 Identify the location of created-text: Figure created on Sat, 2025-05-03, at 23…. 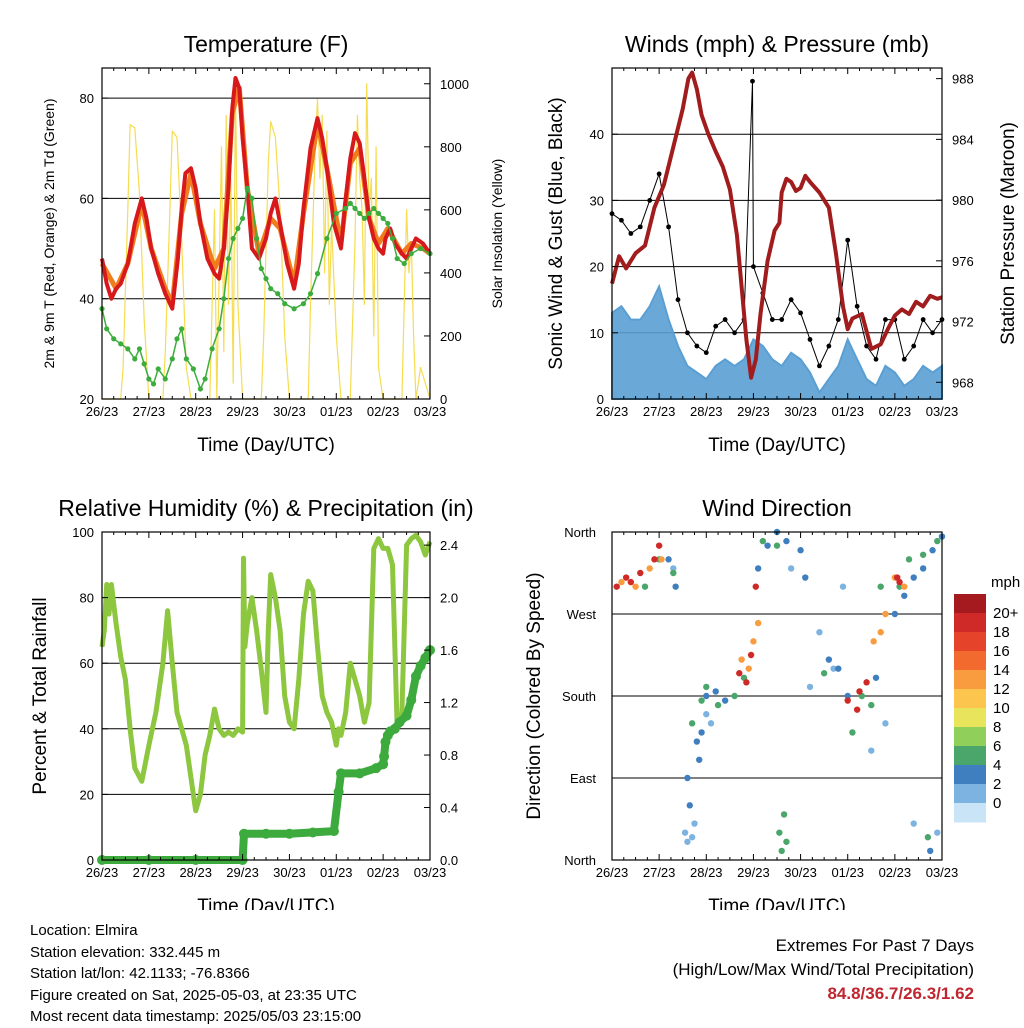
(193, 995).